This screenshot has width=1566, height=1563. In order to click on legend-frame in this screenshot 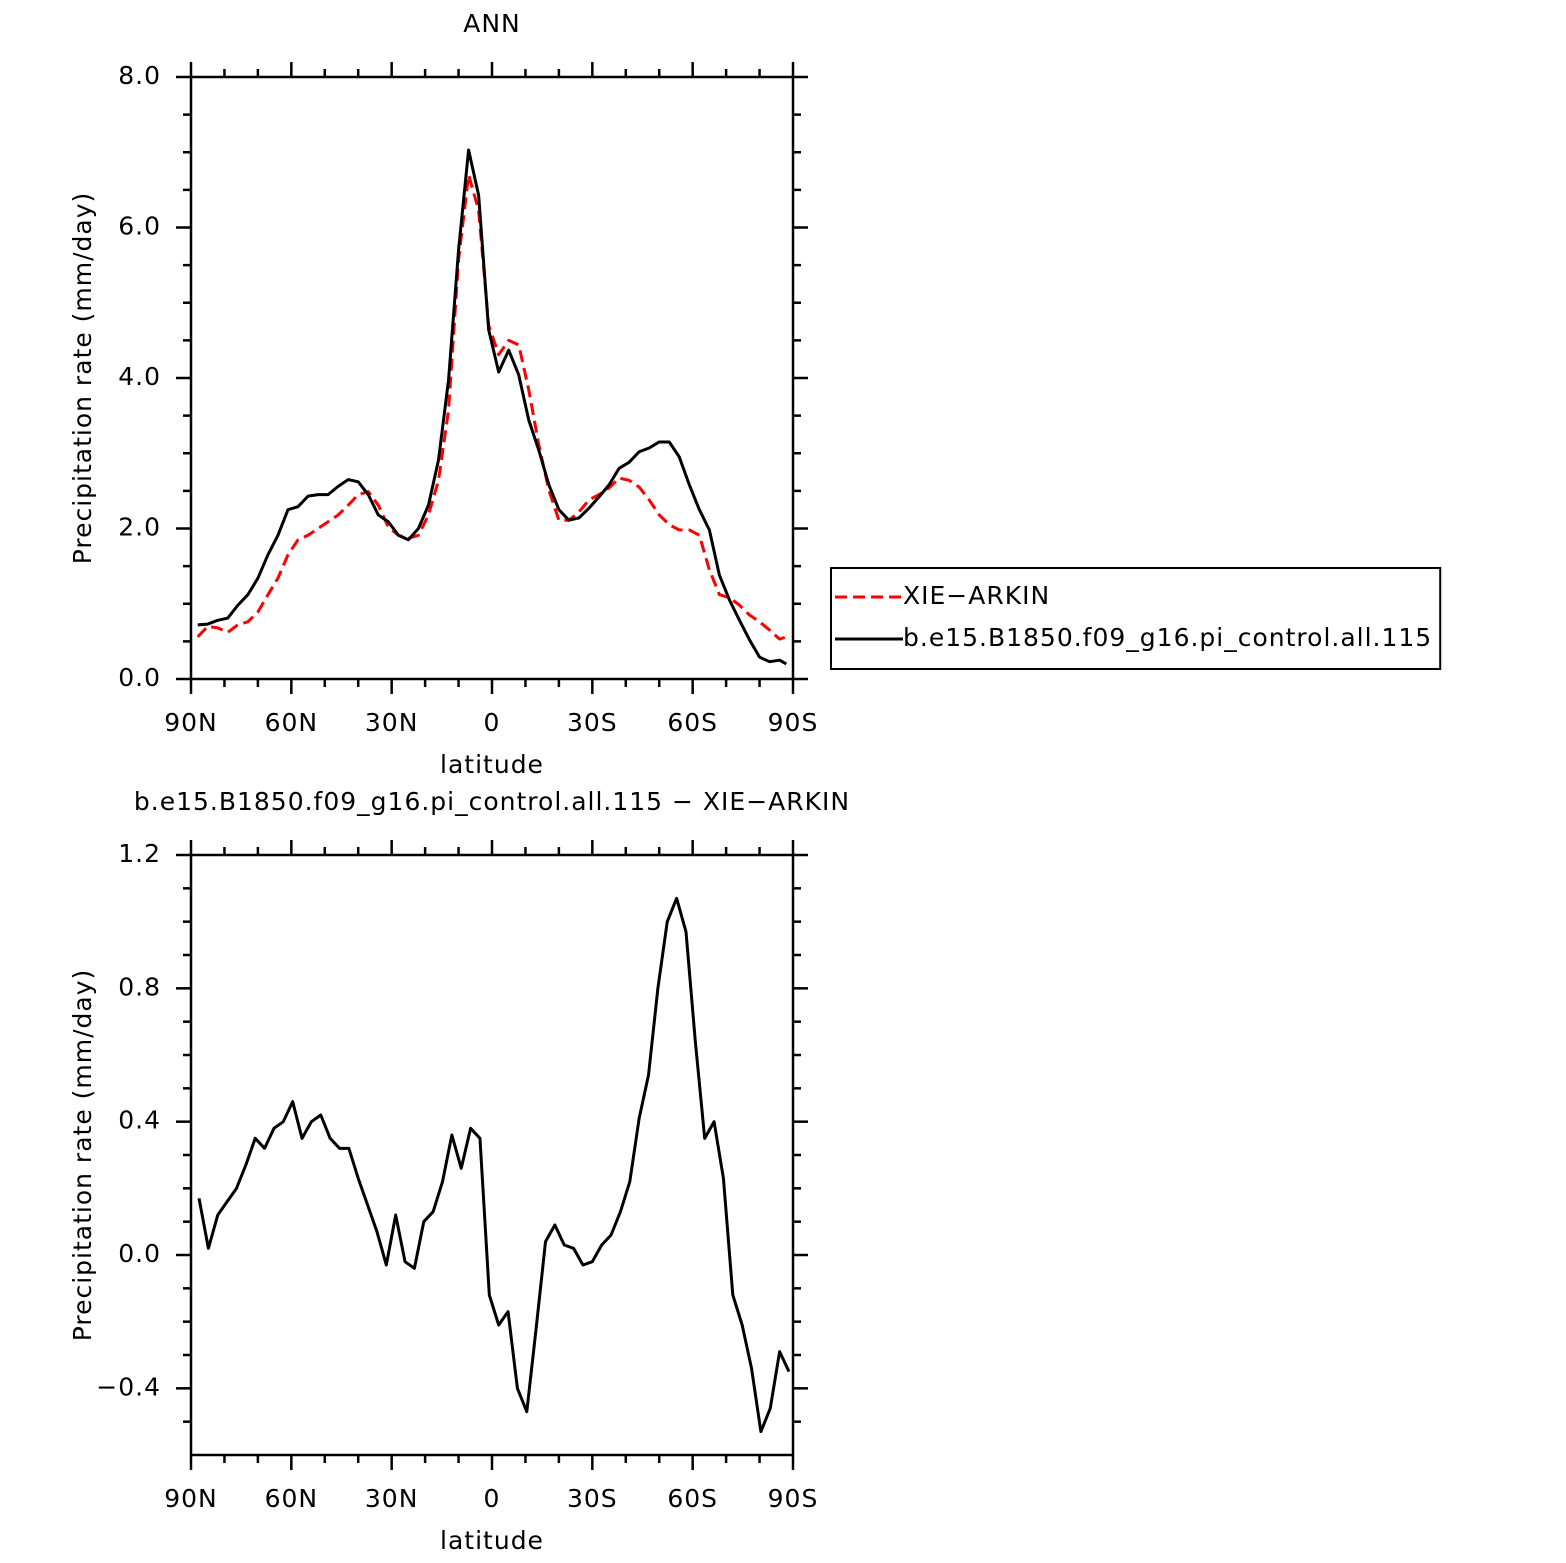, I will do `click(1136, 618)`.